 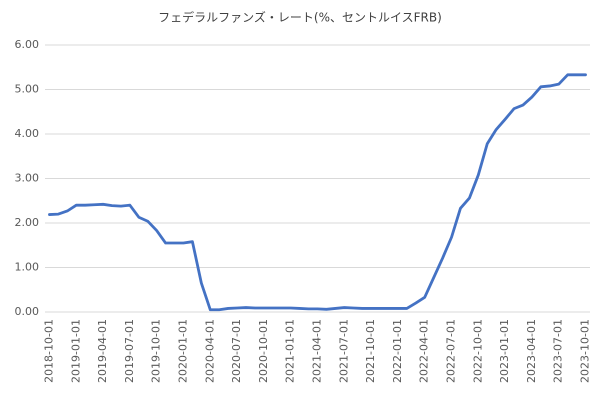 I want to click on x-tick-label: 2021-04-01, so click(x=317, y=351).